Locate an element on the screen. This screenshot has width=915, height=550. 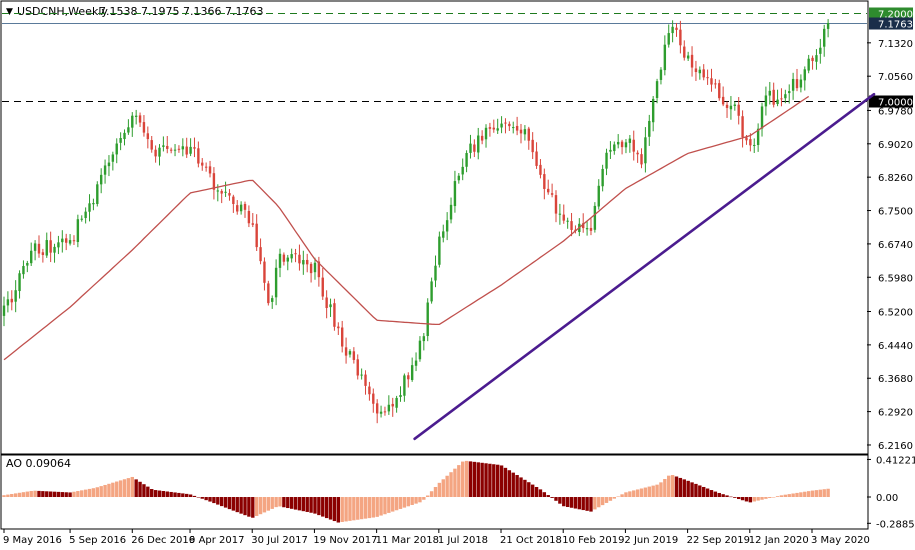
time-tick-label-13: 3 May 2020 is located at coordinates (840, 540).